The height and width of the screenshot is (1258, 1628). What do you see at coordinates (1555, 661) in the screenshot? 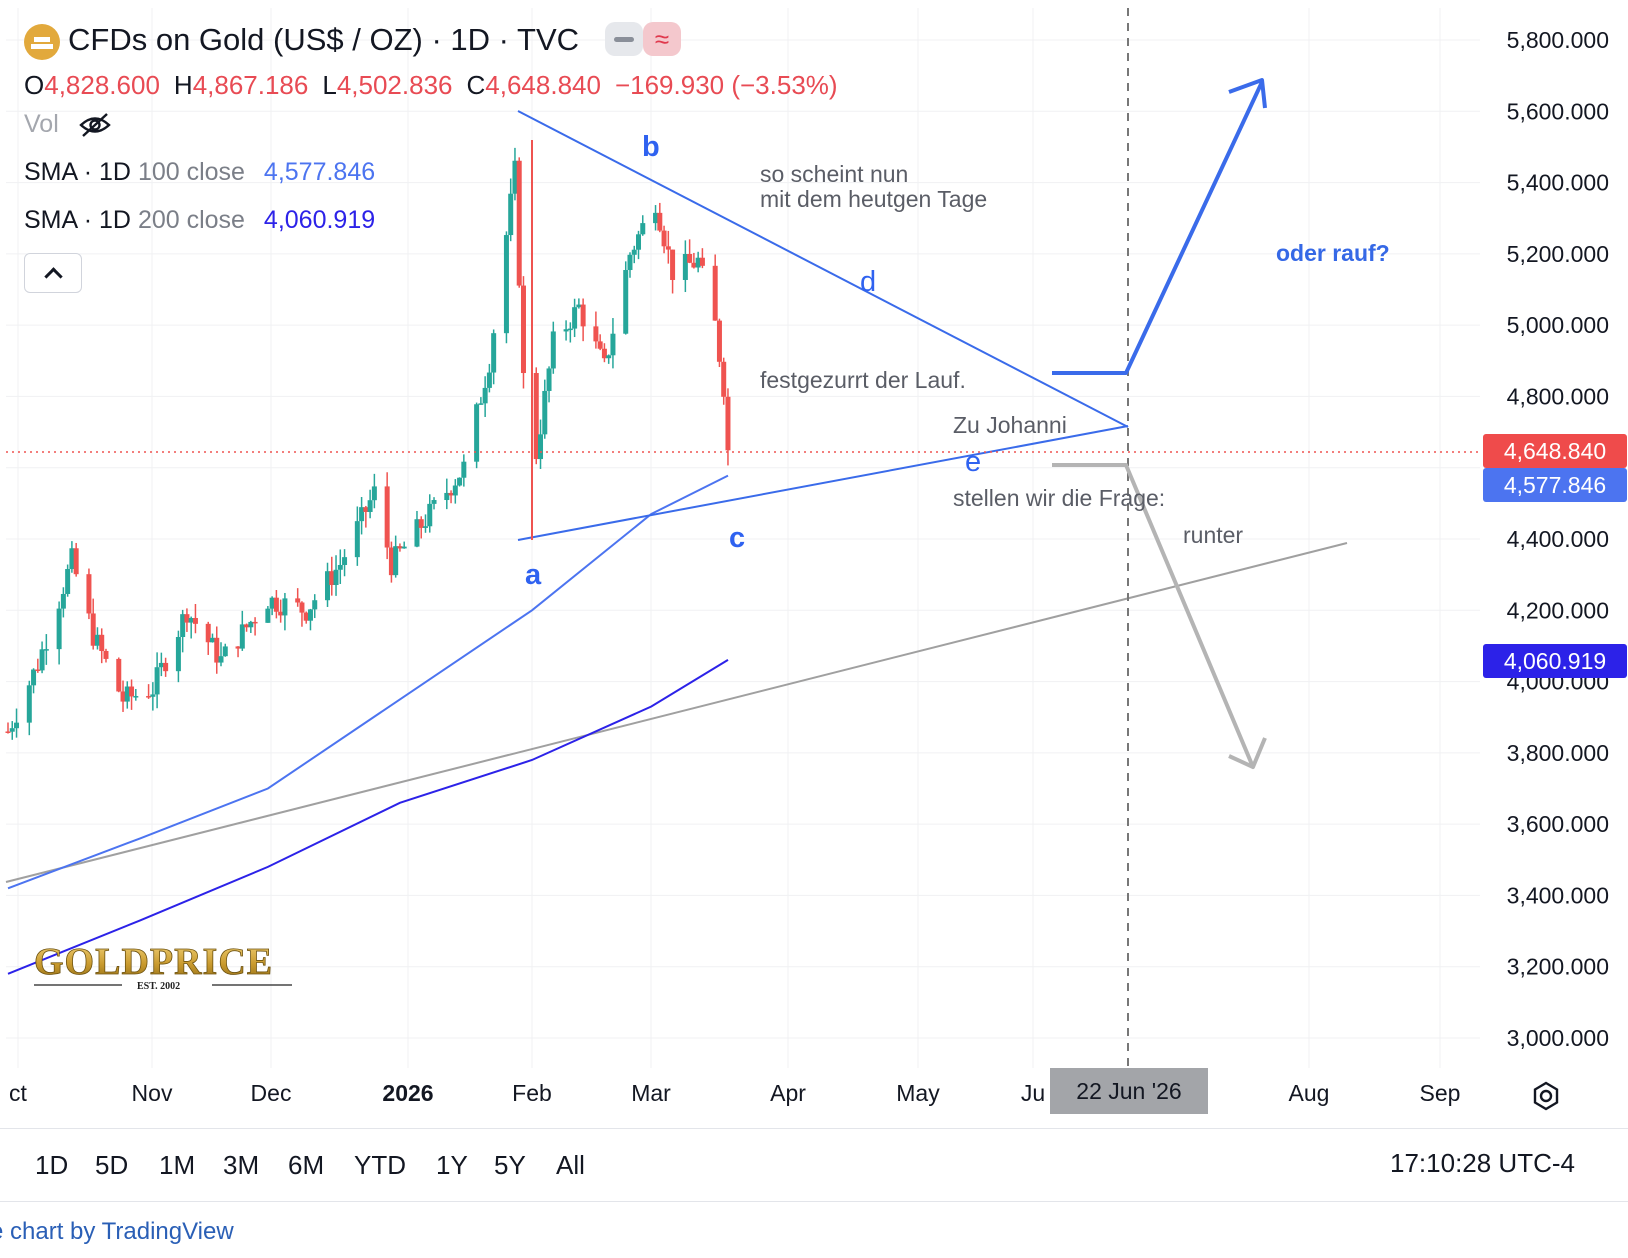
I see `sma200-price-tag: 4,060.919` at bounding box center [1555, 661].